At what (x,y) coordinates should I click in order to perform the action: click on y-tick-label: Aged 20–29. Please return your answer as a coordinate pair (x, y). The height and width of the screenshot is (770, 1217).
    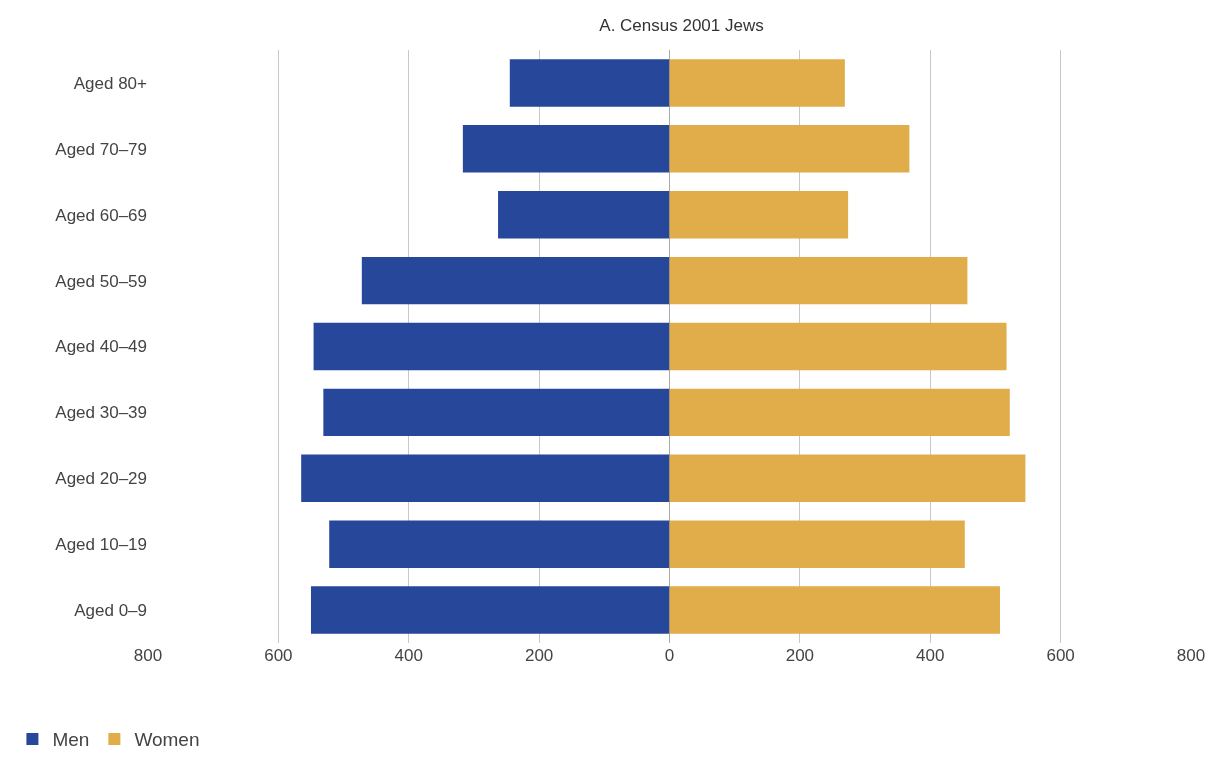
    Looking at the image, I should click on (101, 479).